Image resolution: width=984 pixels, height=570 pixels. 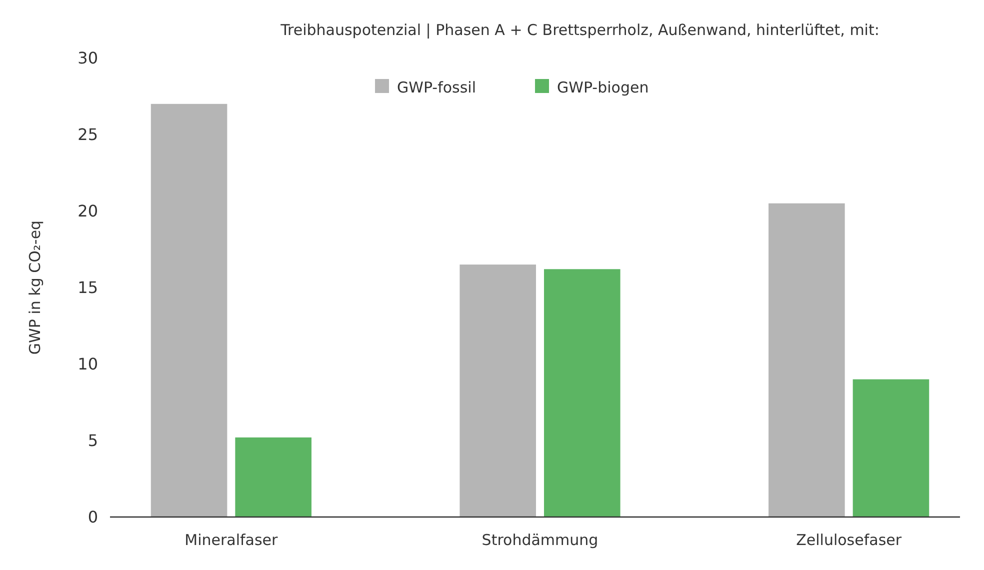 I want to click on y-tick-label: 15, so click(x=88, y=288).